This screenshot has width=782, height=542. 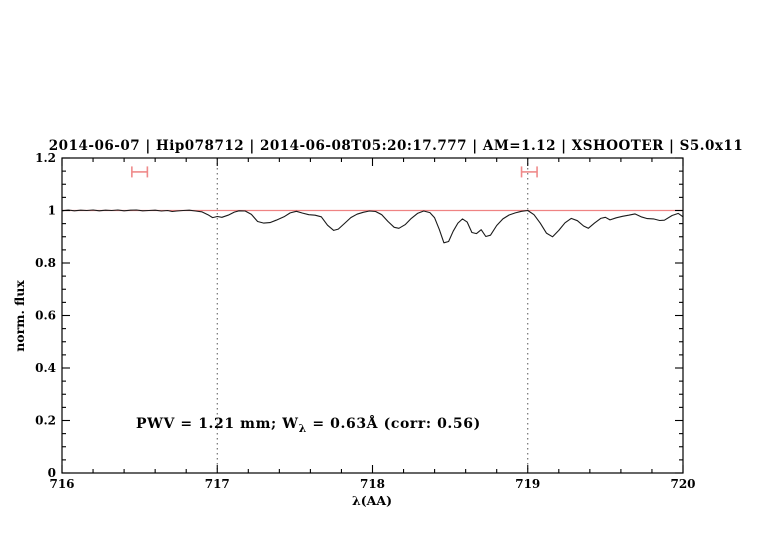 What do you see at coordinates (303, 428) in the screenshot?
I see `pwv-annotation-sub: λ` at bounding box center [303, 428].